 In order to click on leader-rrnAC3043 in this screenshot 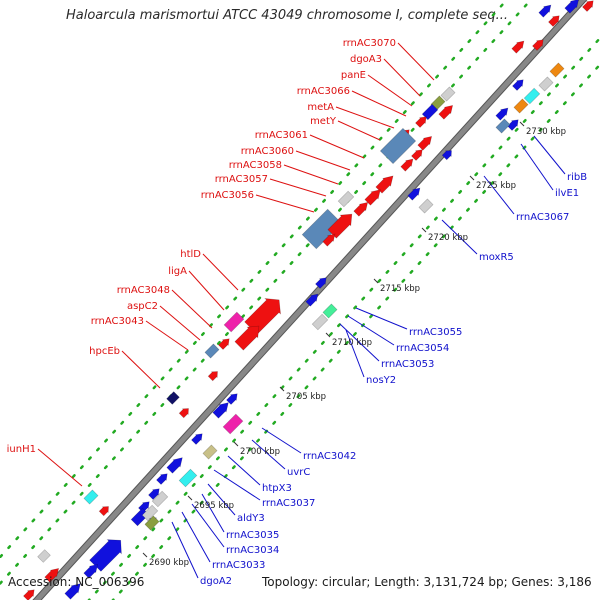, I will do `click(167, 335)`.